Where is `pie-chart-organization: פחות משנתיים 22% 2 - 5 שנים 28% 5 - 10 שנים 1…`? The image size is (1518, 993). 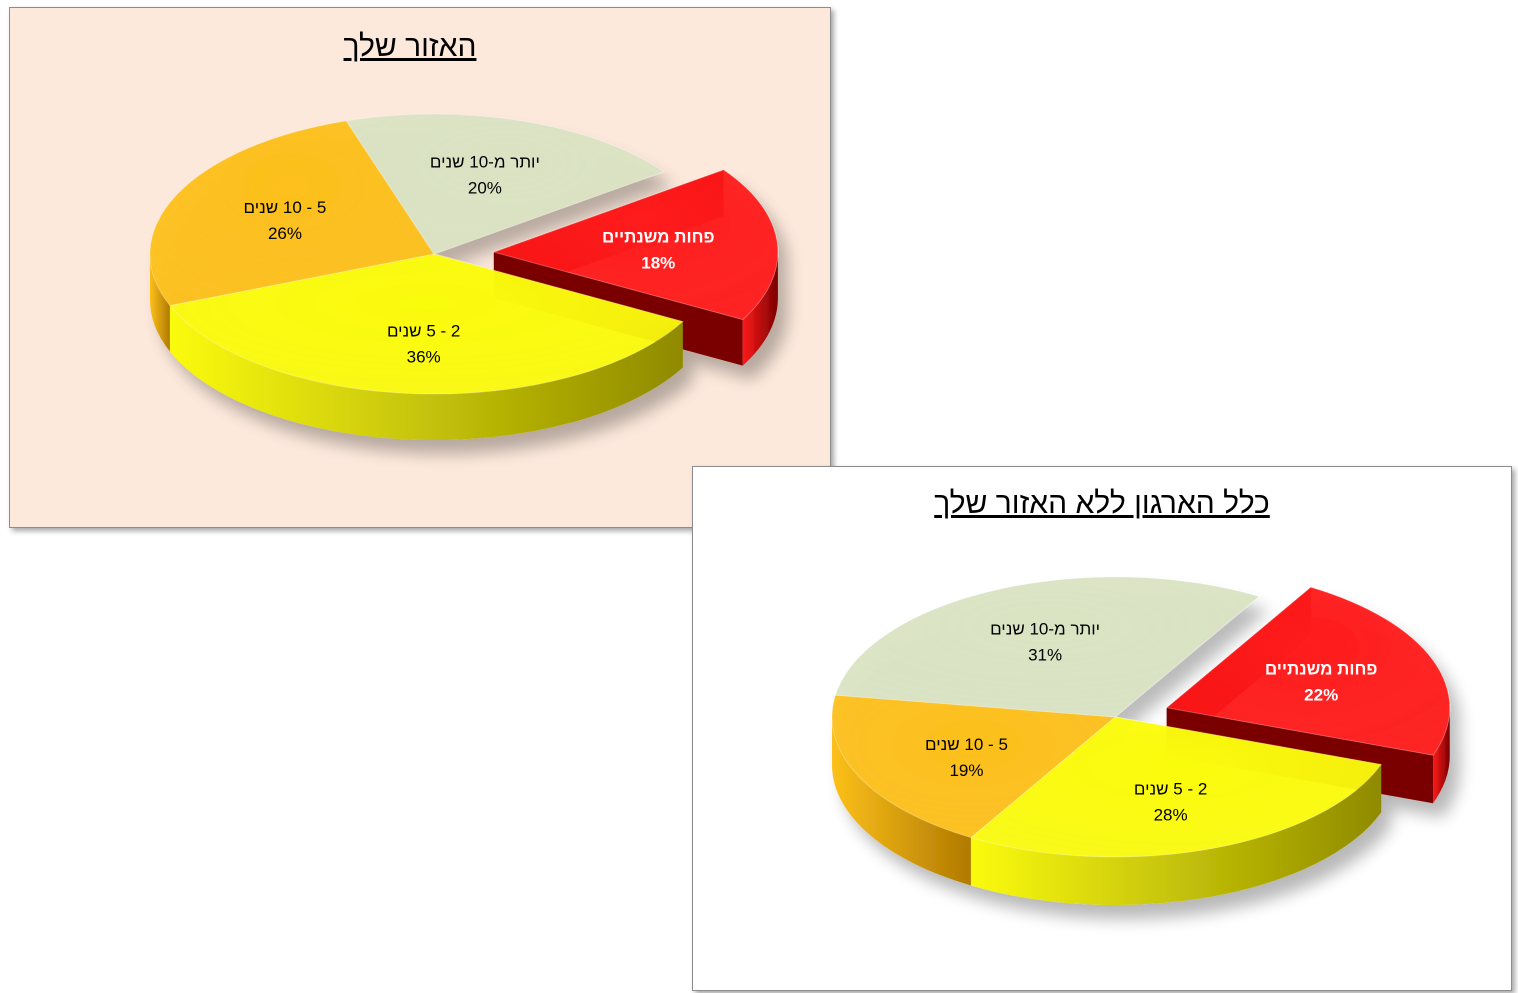 pie-chart-organization: פחות משנתיים 22% 2 - 5 שנים 28% 5 - 10 שנים 1… is located at coordinates (1141, 740).